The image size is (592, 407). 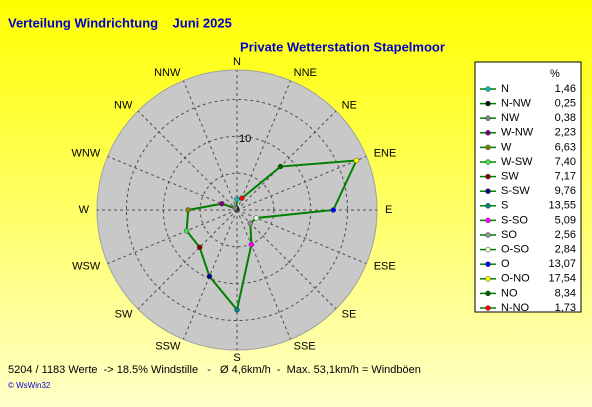 What do you see at coordinates (515, 250) in the screenshot?
I see `legend-label: O-SO` at bounding box center [515, 250].